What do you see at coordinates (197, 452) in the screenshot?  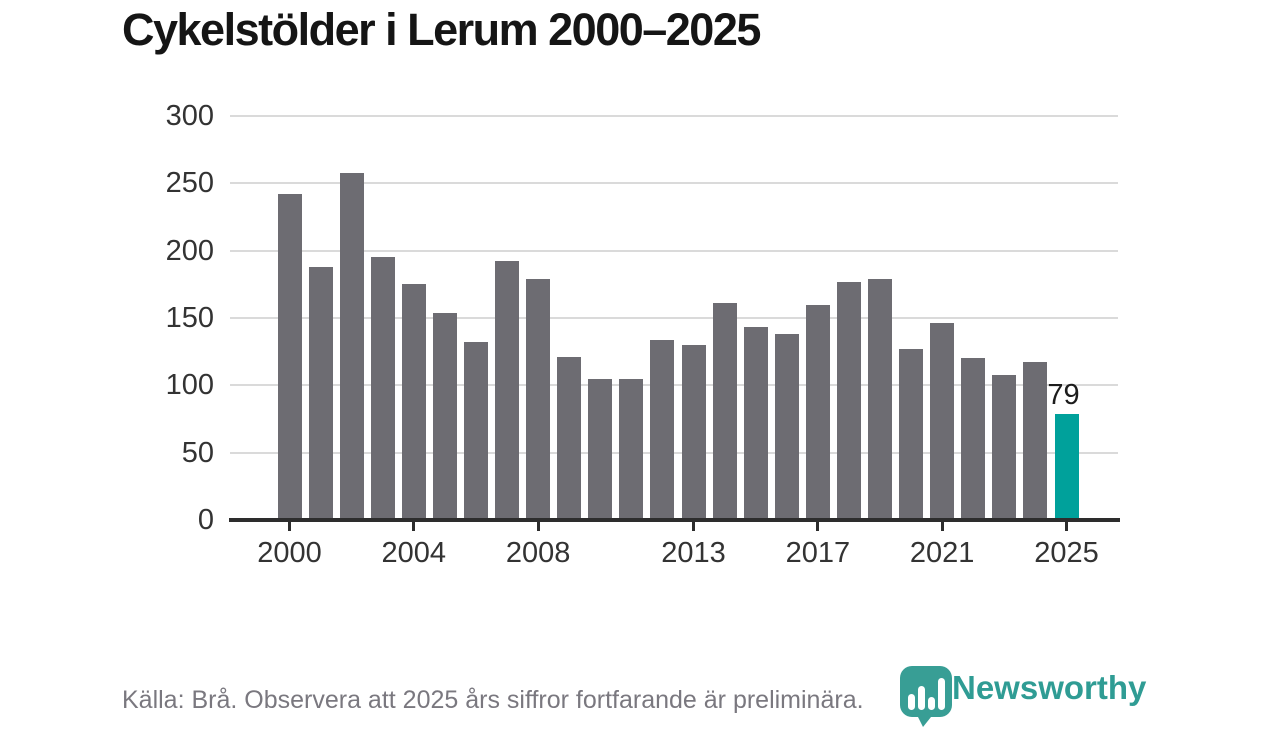 I see `y-axis-tick-label: 50` at bounding box center [197, 452].